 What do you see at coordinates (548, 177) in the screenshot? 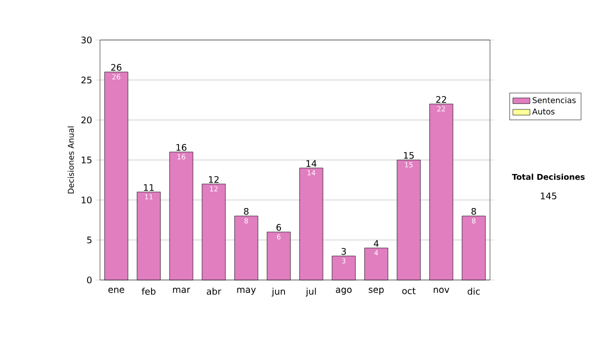
I see `text: Total Decisiones` at bounding box center [548, 177].